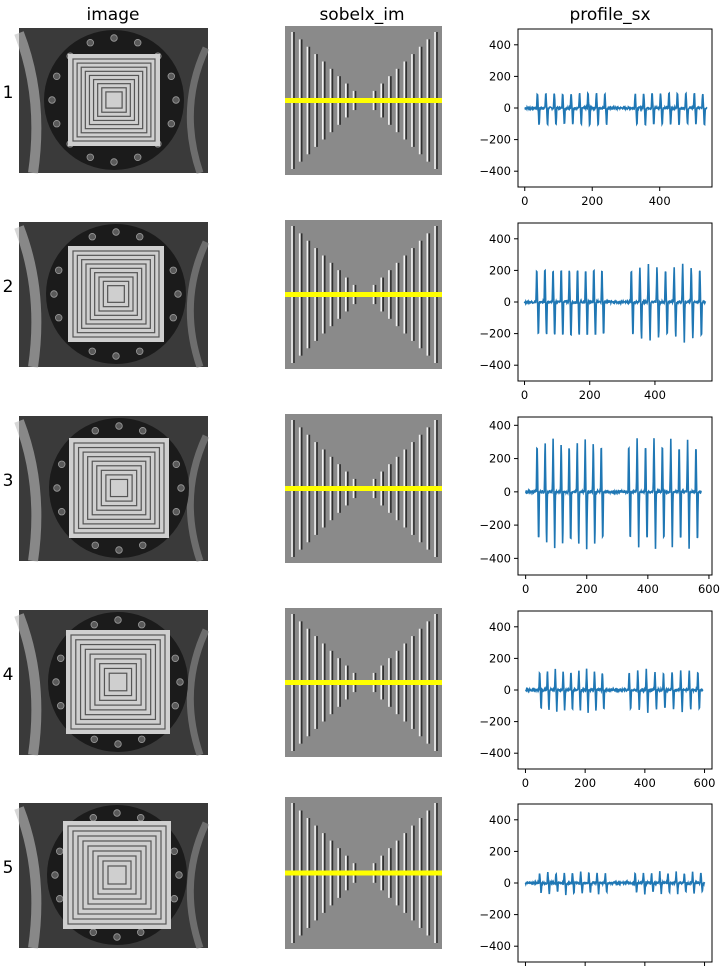 The height and width of the screenshot is (971, 722). I want to click on row-label: 4, so click(8, 675).